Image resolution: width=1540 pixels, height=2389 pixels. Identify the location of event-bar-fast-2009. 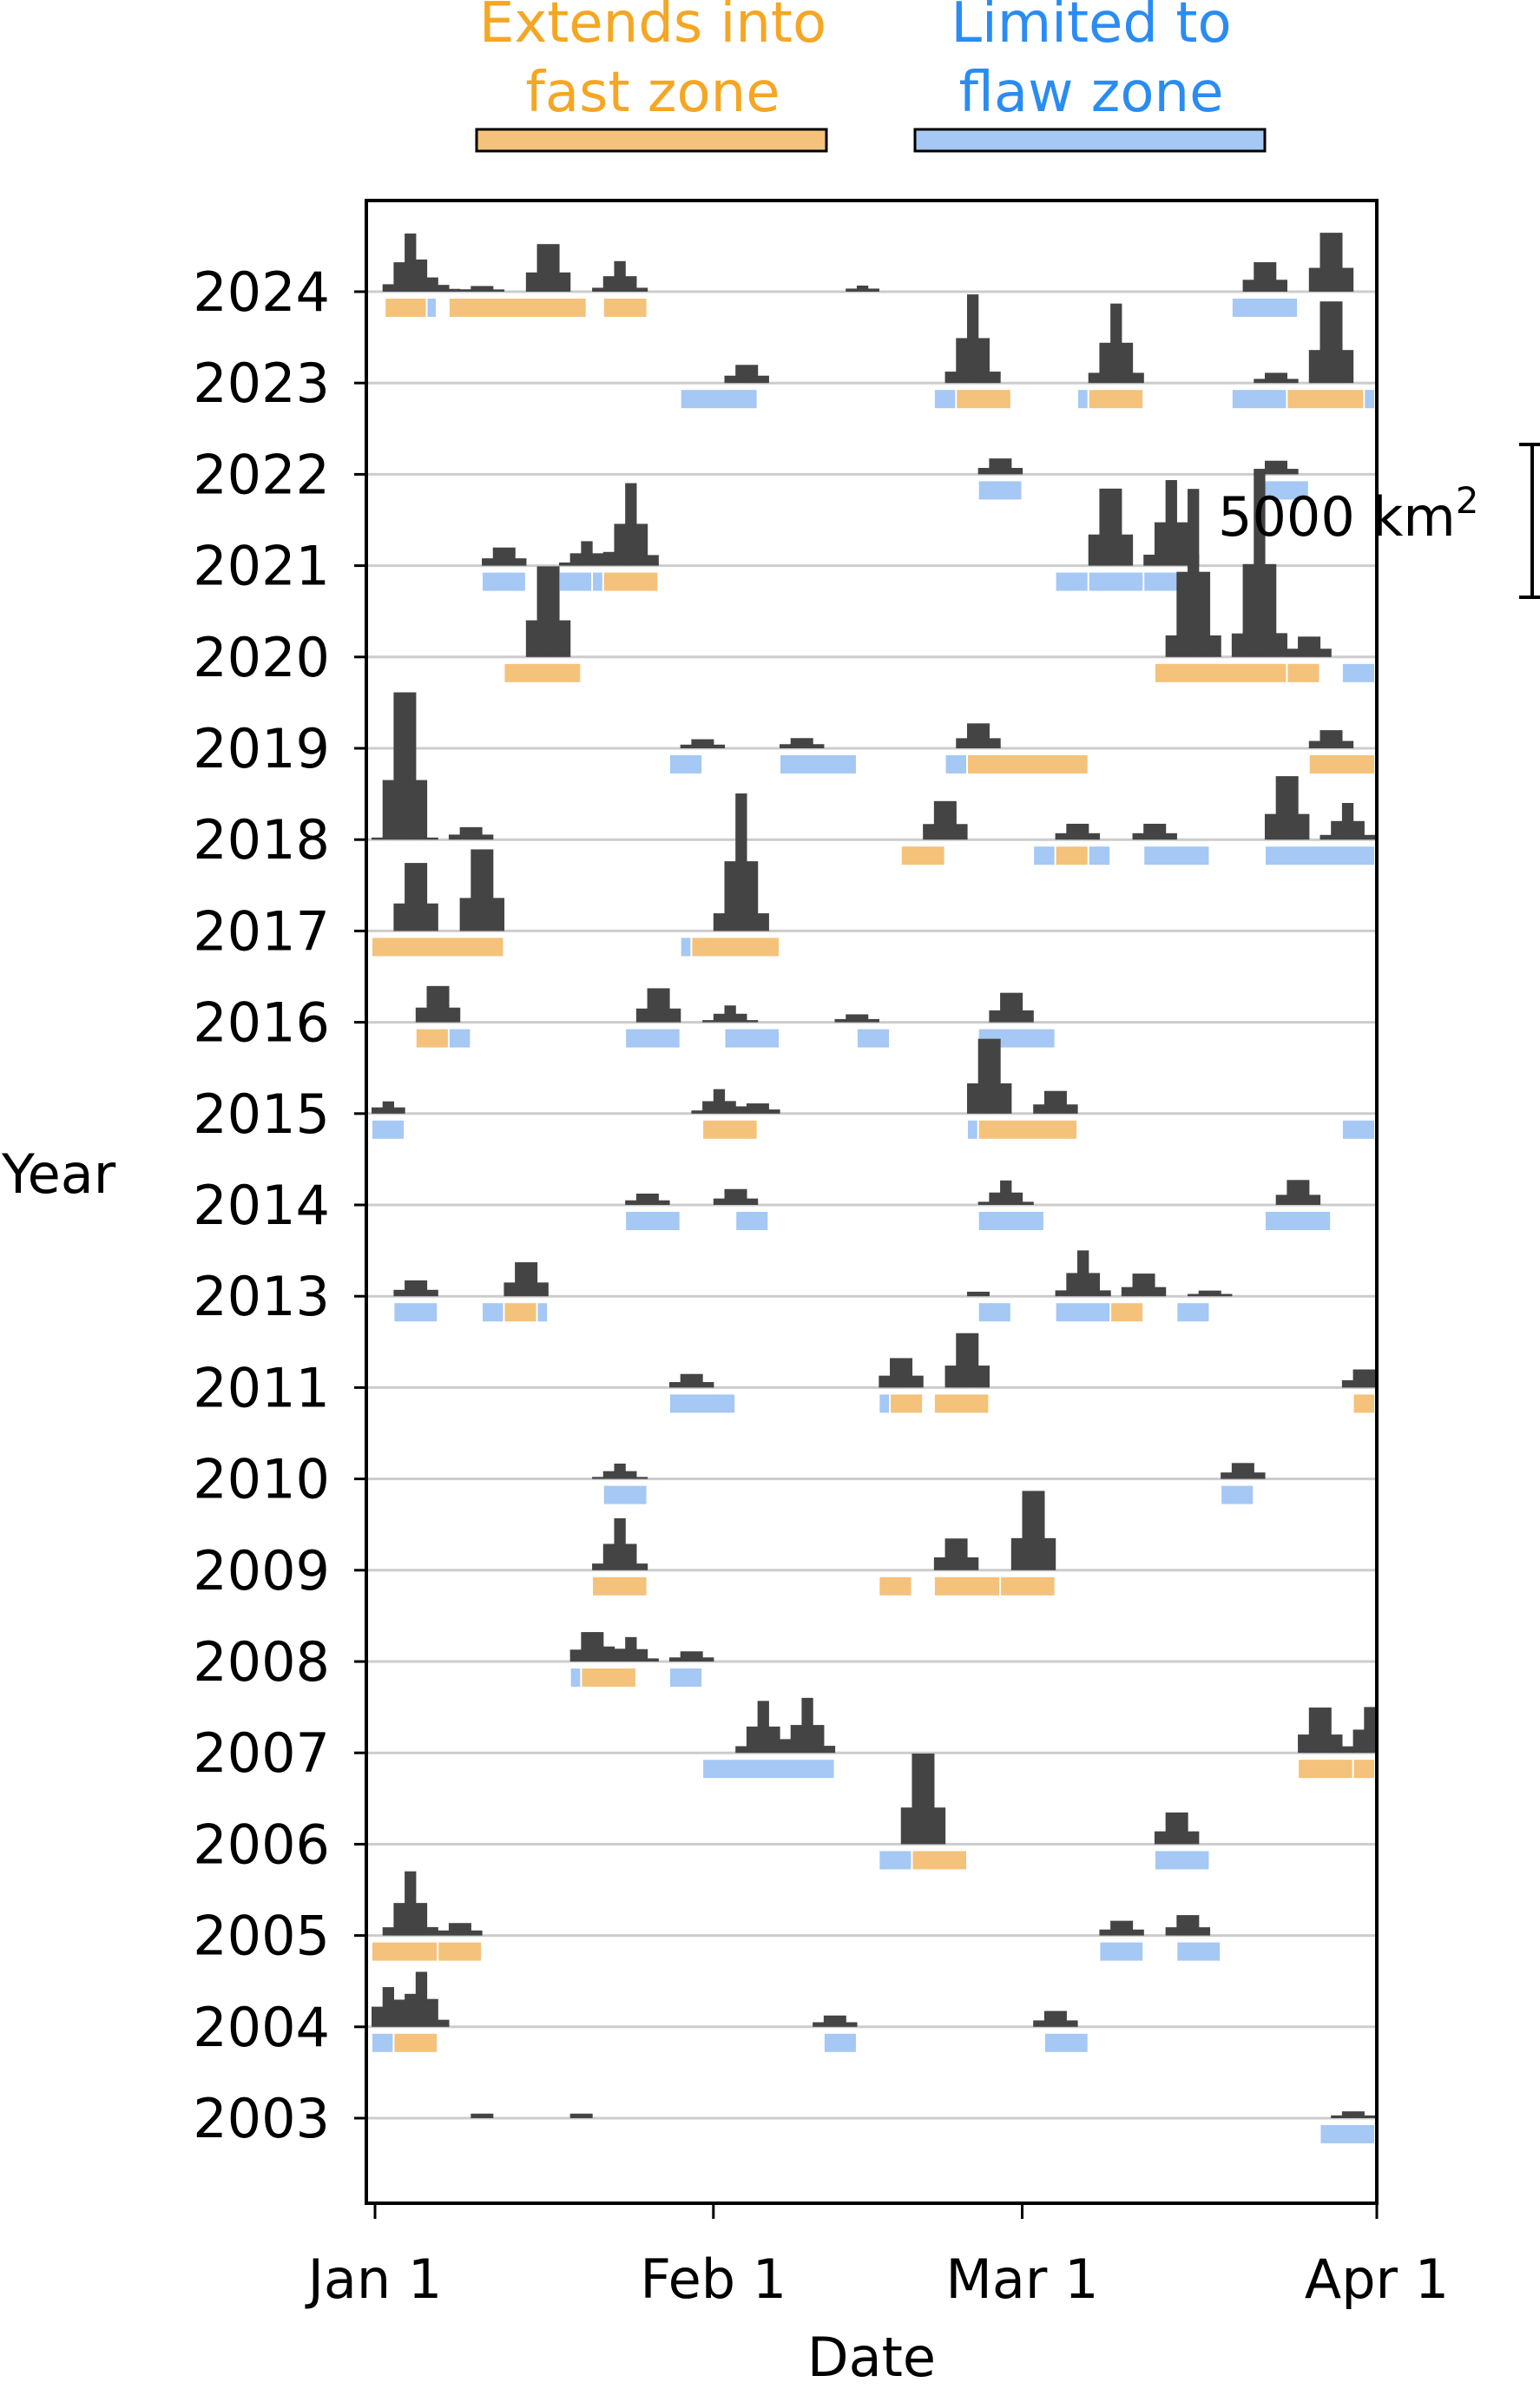
(1028, 1586).